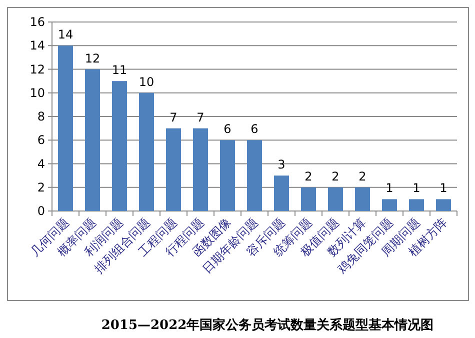 The width and height of the screenshot is (475, 338). Describe the element at coordinates (41, 163) in the screenshot. I see `y-tick-label: 4` at that location.